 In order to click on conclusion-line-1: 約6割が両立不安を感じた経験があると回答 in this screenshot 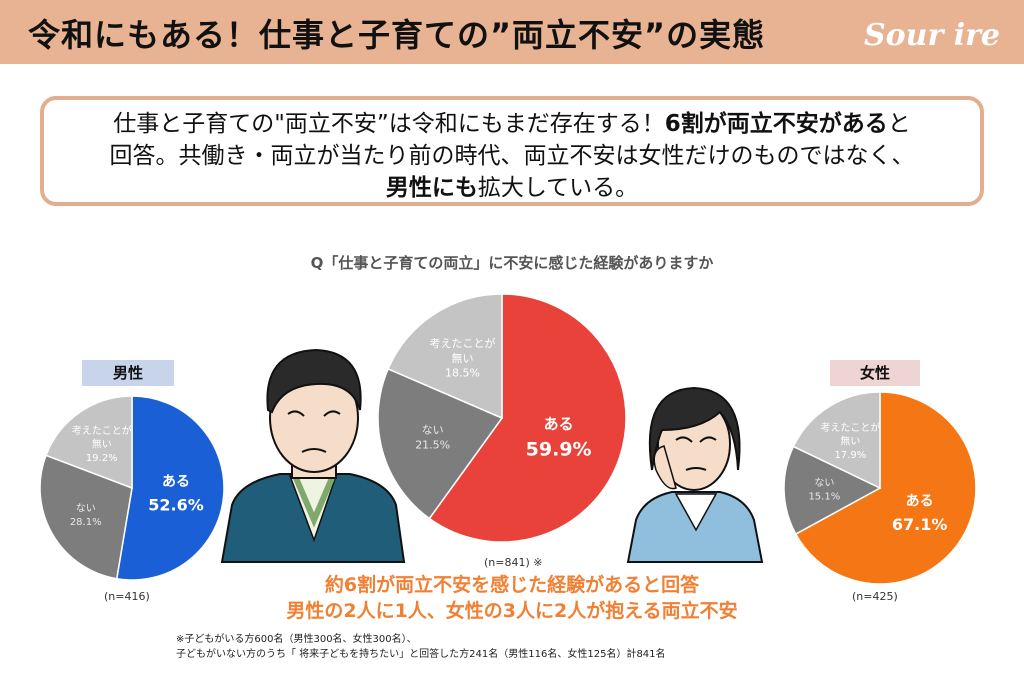, I will do `click(512, 585)`.